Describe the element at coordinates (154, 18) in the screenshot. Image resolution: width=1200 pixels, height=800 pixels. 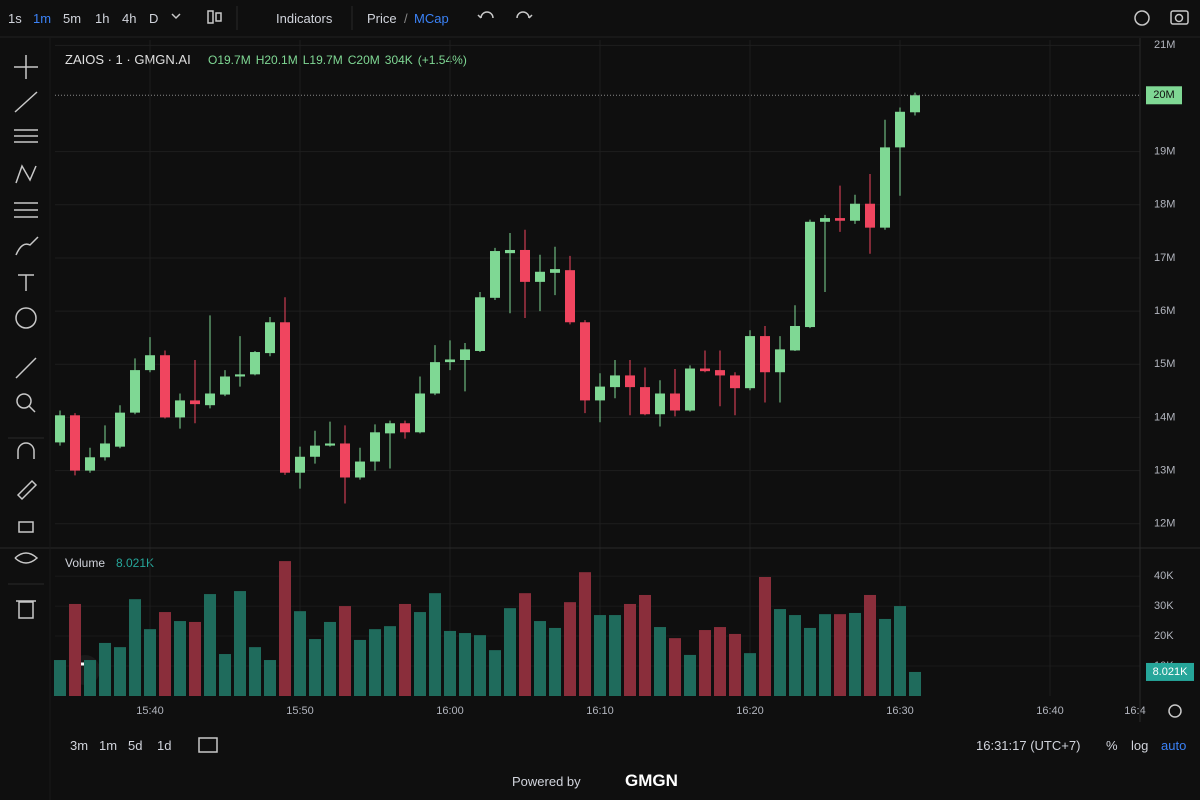
I see `timeframe: D` at that location.